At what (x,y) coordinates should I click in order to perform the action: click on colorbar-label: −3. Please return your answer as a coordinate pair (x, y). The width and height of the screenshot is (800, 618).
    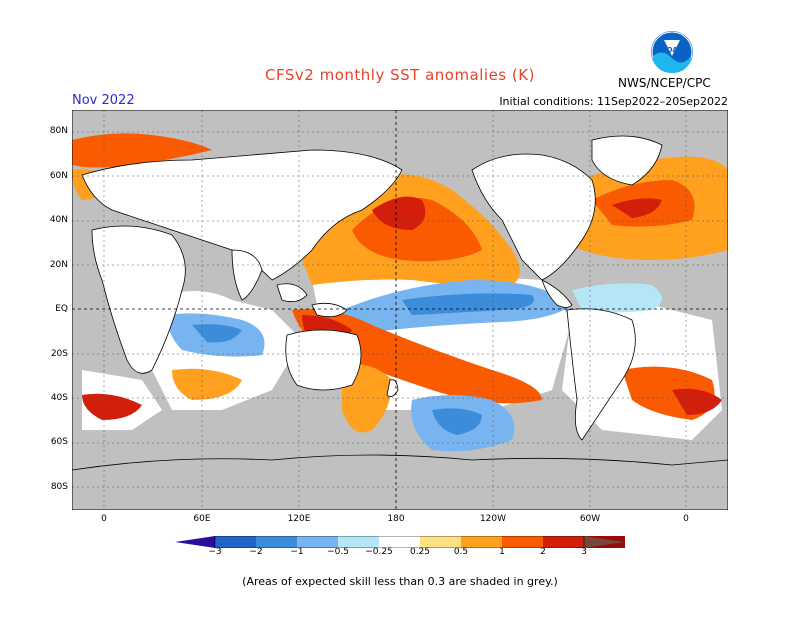
    Looking at the image, I should click on (215, 552).